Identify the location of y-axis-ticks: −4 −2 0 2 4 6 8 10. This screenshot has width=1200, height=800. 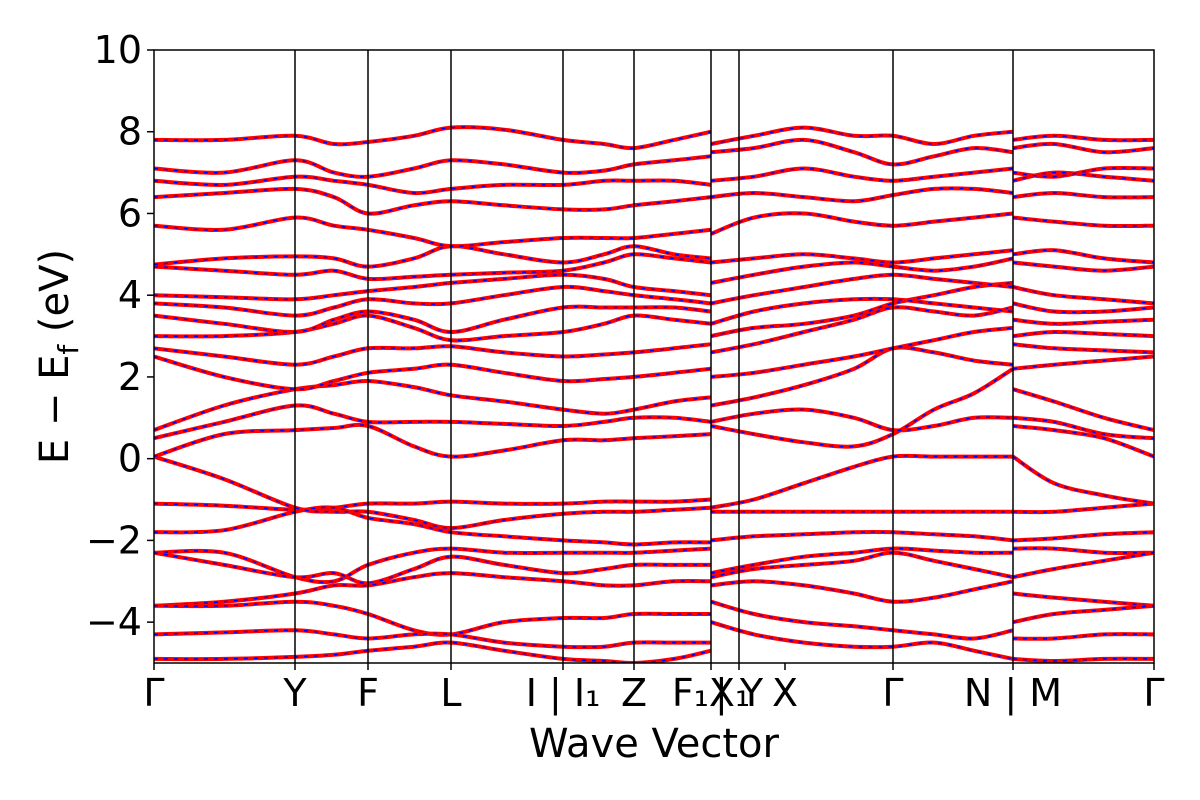
(120, 336).